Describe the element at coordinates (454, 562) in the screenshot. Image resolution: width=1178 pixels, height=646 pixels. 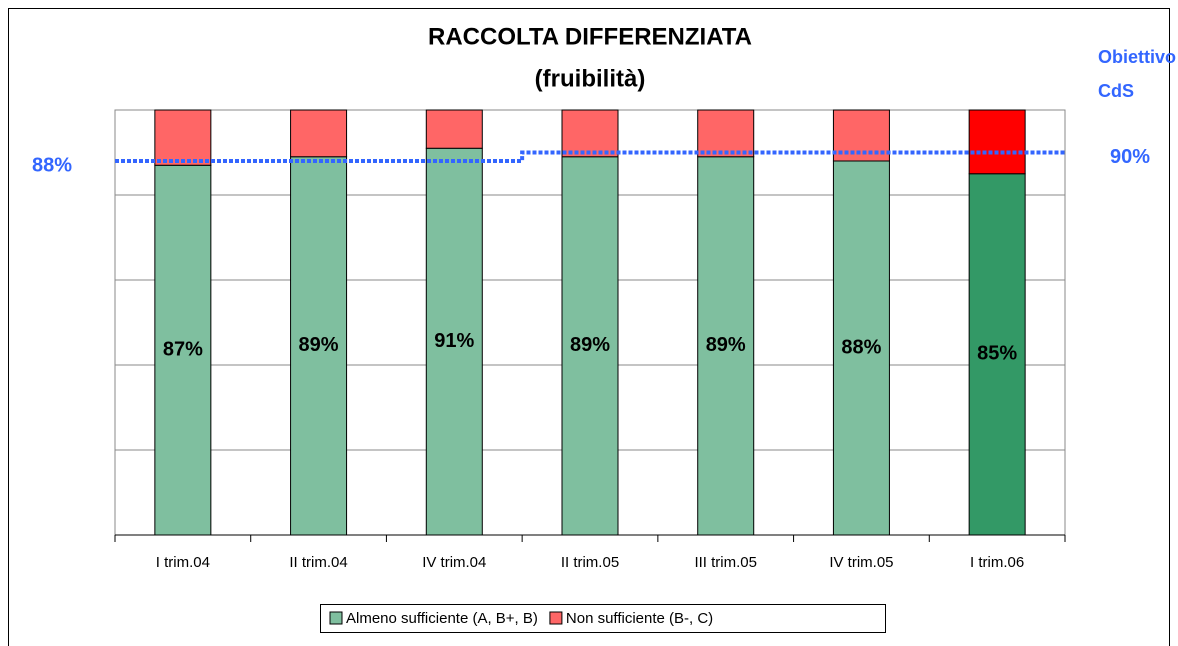
I see `x-tick-label: IV trim.04` at that location.